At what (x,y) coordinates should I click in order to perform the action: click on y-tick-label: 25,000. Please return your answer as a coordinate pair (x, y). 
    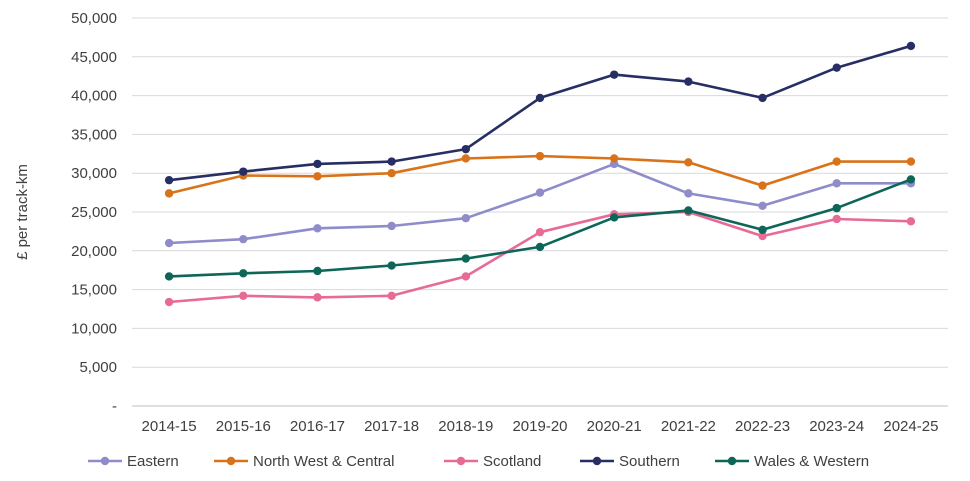
    Looking at the image, I should click on (94, 212).